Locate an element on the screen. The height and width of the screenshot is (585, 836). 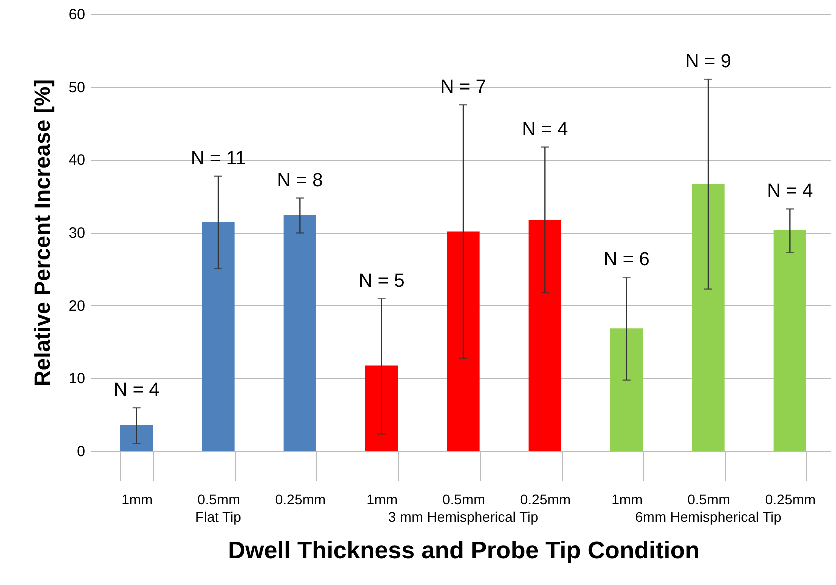
text: 3 mm Hemispherical Tip is located at coordinates (463, 517).